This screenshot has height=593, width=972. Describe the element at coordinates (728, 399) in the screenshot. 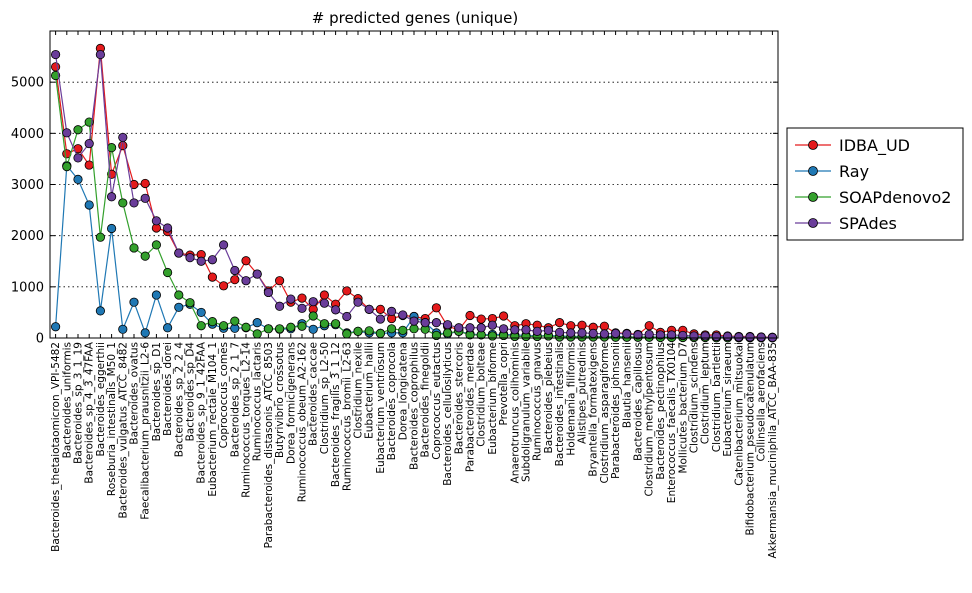

I see `x-tick-label: Eubacterium_siraeum` at that location.